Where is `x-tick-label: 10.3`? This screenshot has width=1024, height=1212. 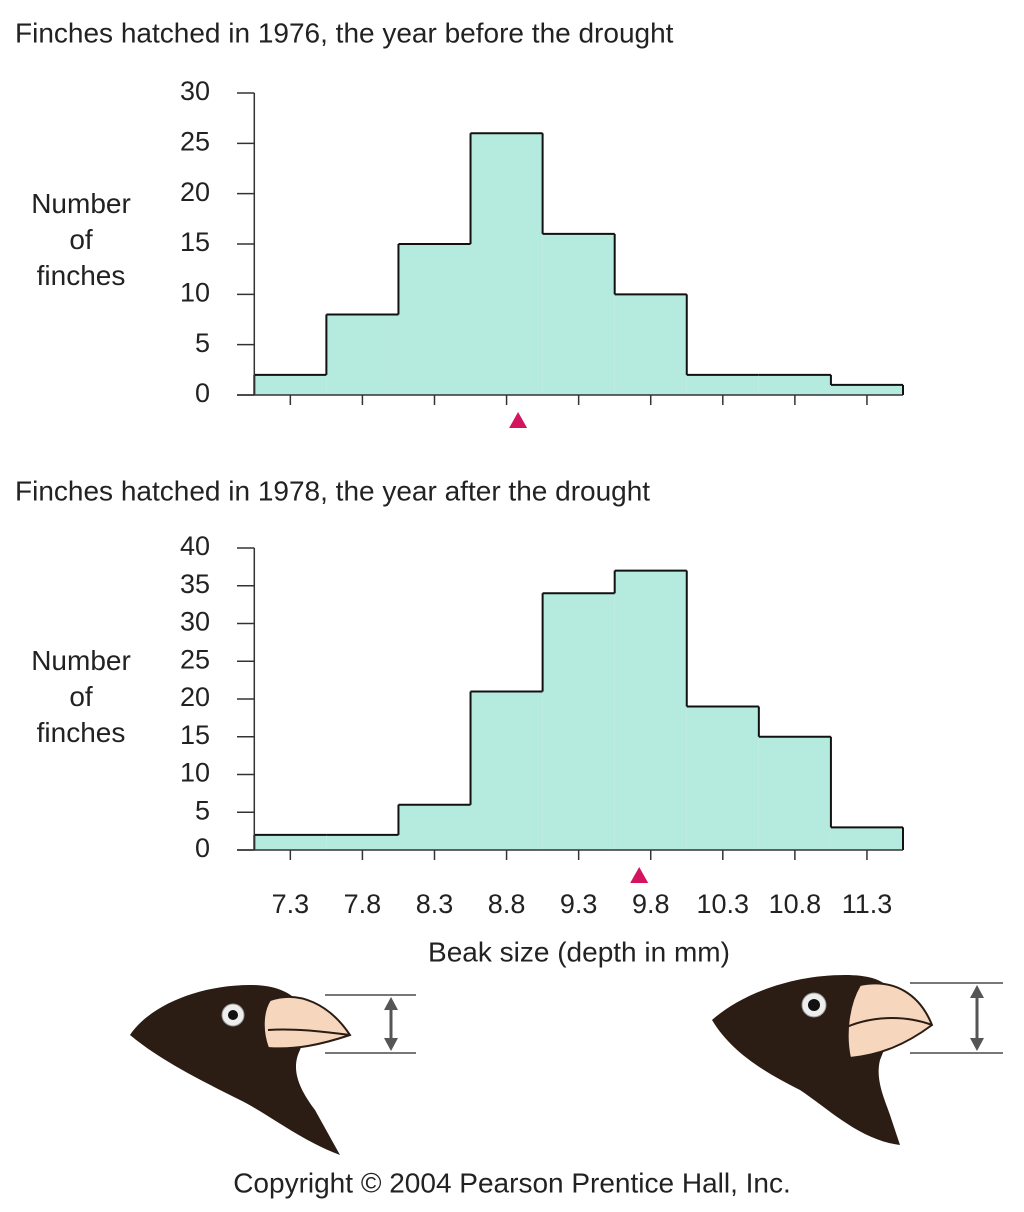
x-tick-label: 10.3 is located at coordinates (723, 904).